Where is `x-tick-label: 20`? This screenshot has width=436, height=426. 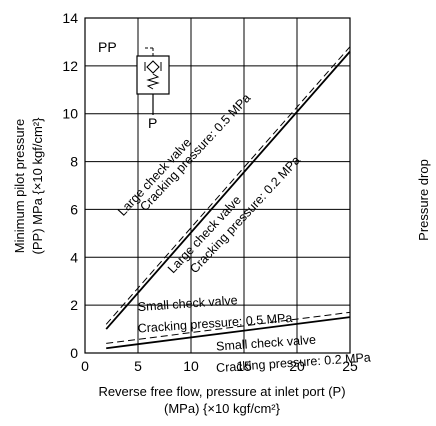 x-tick-label: 20 is located at coordinates (297, 366).